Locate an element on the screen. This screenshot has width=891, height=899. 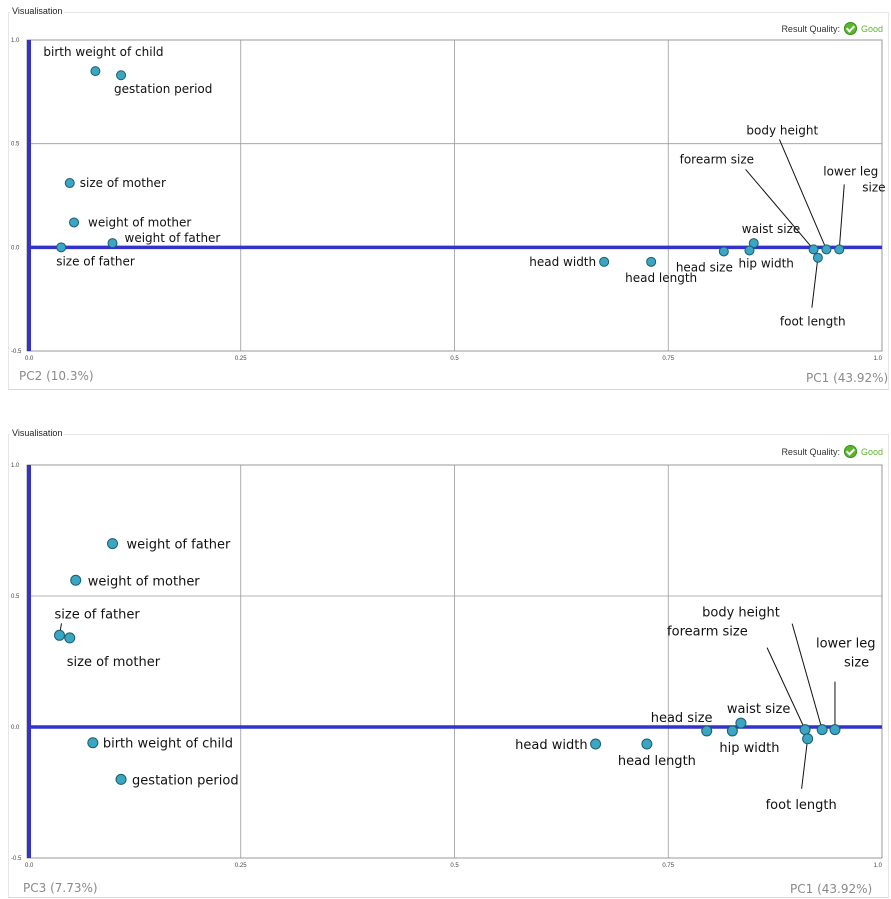
check-circle-icon is located at coordinates (850, 28).